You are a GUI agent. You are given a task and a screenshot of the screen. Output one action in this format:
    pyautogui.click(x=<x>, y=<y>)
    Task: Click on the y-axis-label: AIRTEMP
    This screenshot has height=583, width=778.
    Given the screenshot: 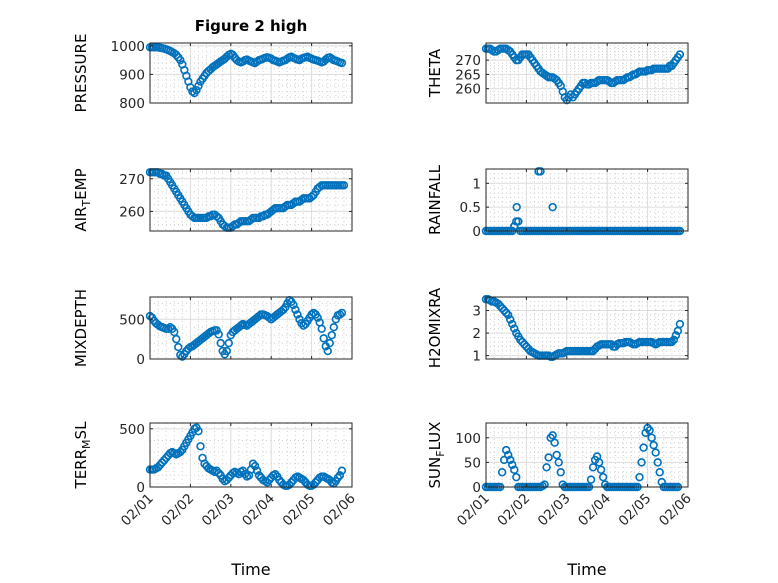 What is the action you would take?
    pyautogui.click(x=82, y=199)
    